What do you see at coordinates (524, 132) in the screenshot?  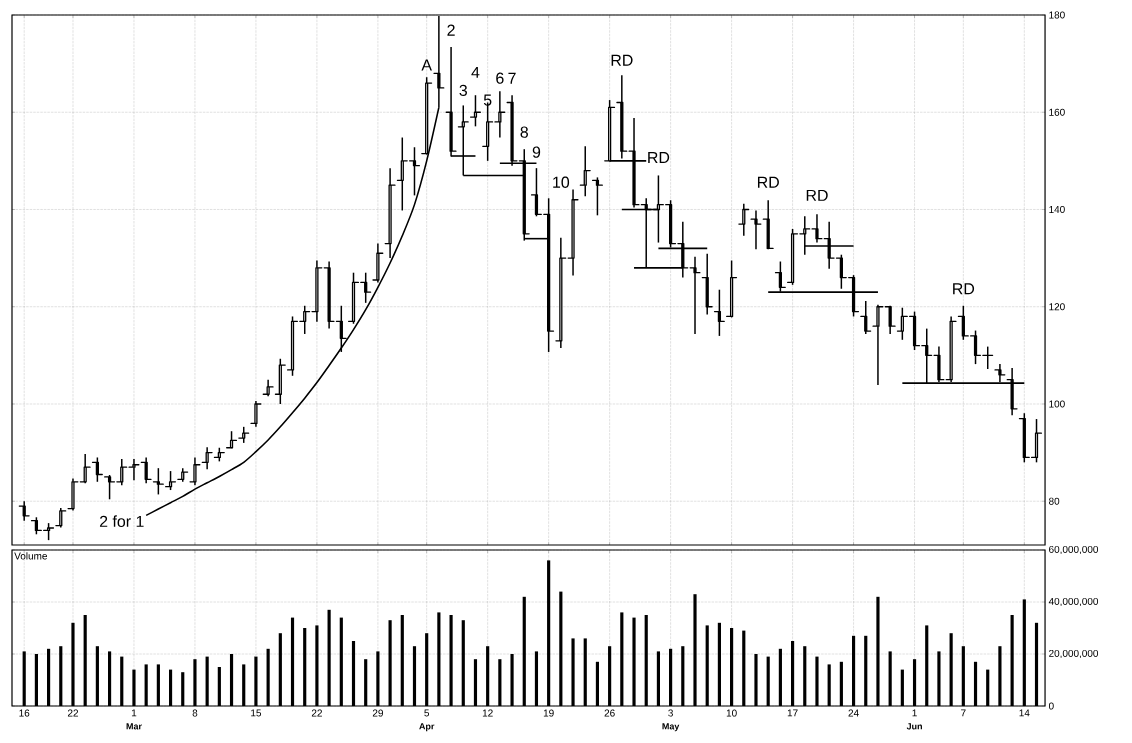 I see `annotation: 8` at bounding box center [524, 132].